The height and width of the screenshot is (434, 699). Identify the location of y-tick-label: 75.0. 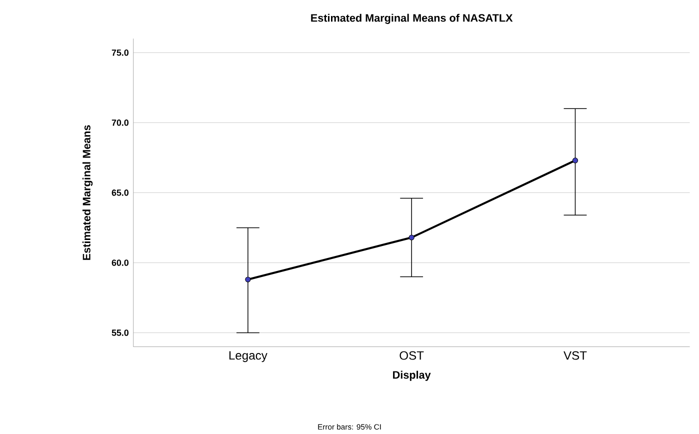
(120, 52).